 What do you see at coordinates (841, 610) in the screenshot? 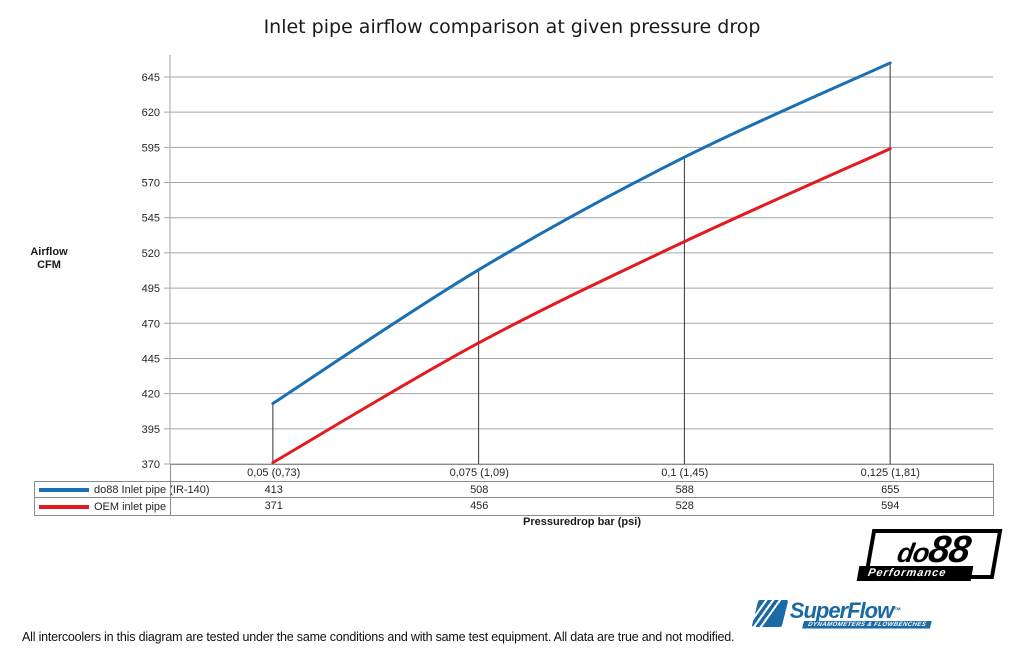
I see `superflow-wordmark: SuperFlow` at bounding box center [841, 610].